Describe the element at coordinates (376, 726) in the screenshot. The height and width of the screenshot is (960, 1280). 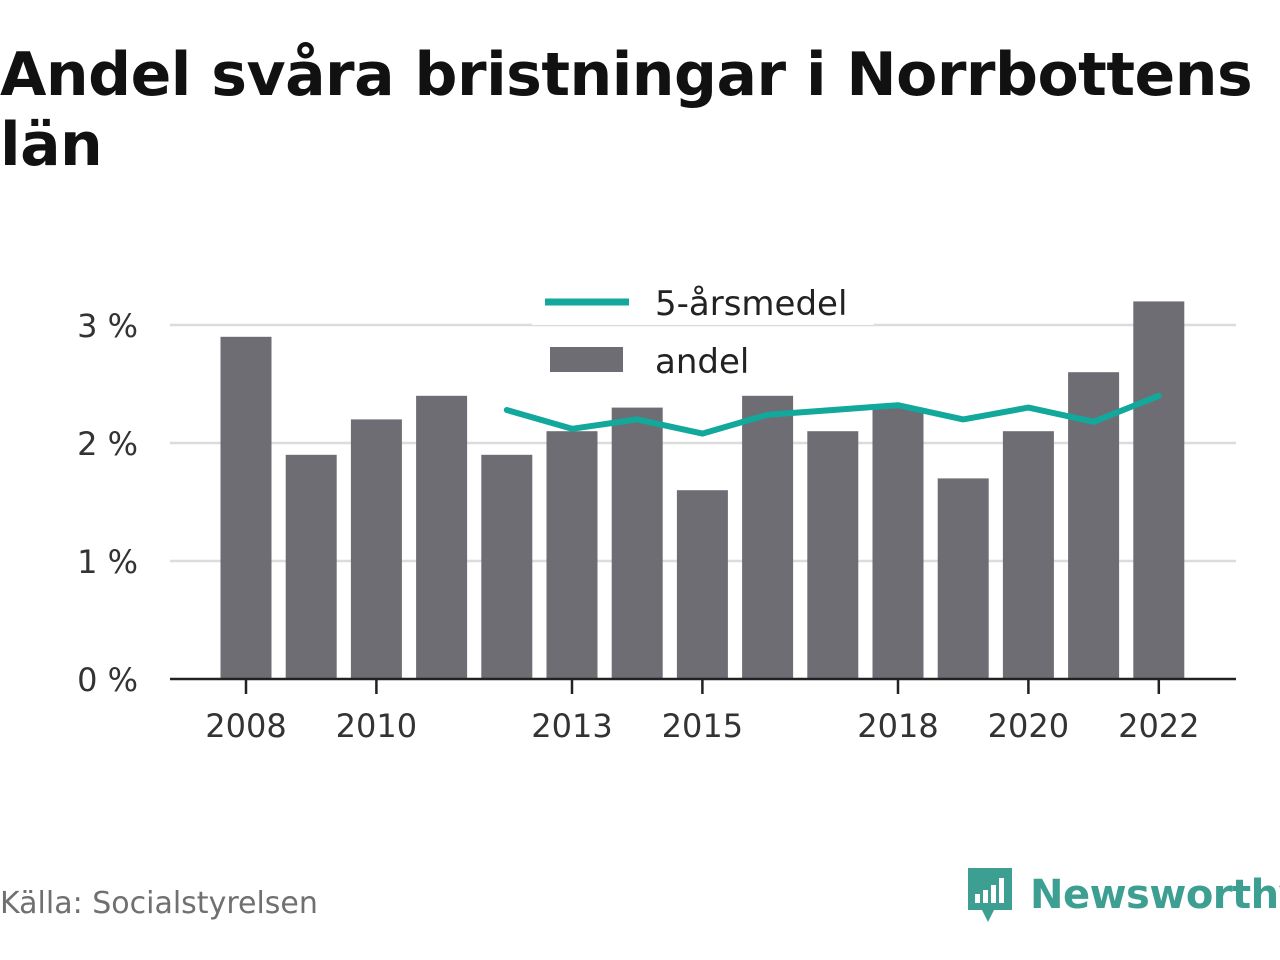
I see `x-tick-label: 2010` at that location.